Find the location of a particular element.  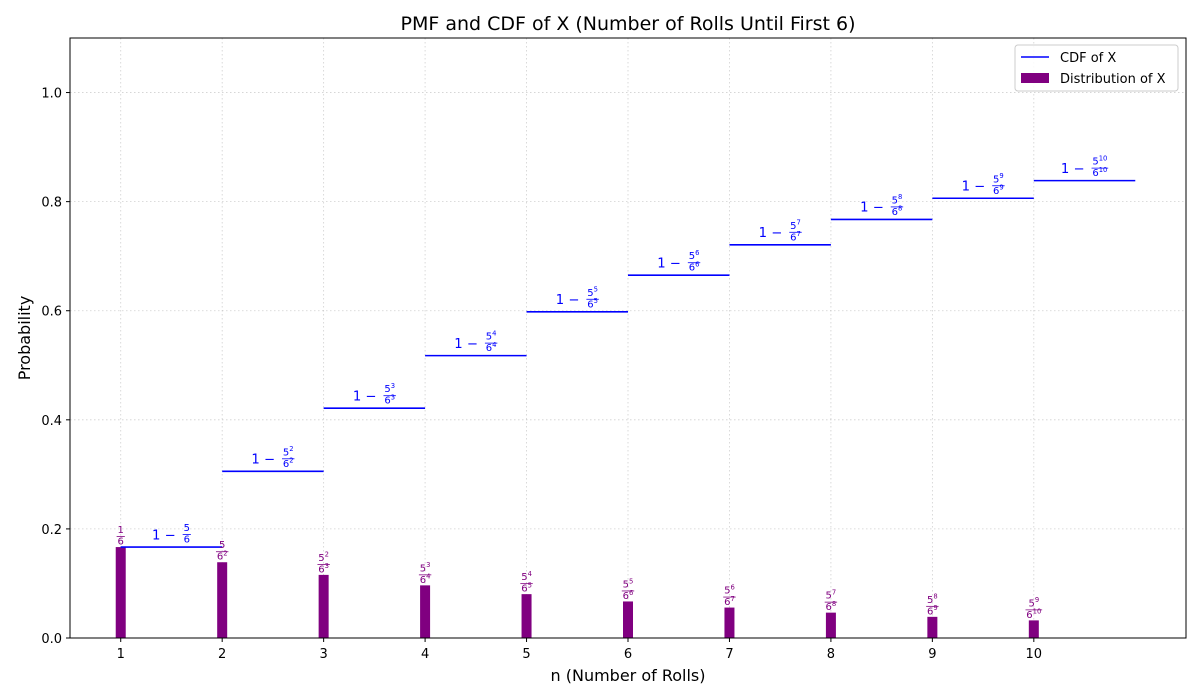

x-axis: 1 2 3 4 5 6 7 8 9 10 is located at coordinates (579, 650).